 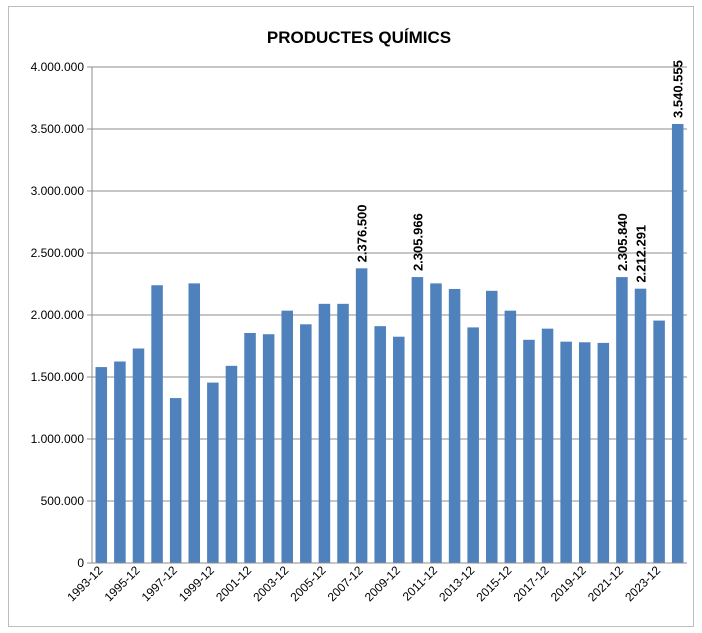 I want to click on y-tick-label: 2.000.000, so click(x=58, y=315).